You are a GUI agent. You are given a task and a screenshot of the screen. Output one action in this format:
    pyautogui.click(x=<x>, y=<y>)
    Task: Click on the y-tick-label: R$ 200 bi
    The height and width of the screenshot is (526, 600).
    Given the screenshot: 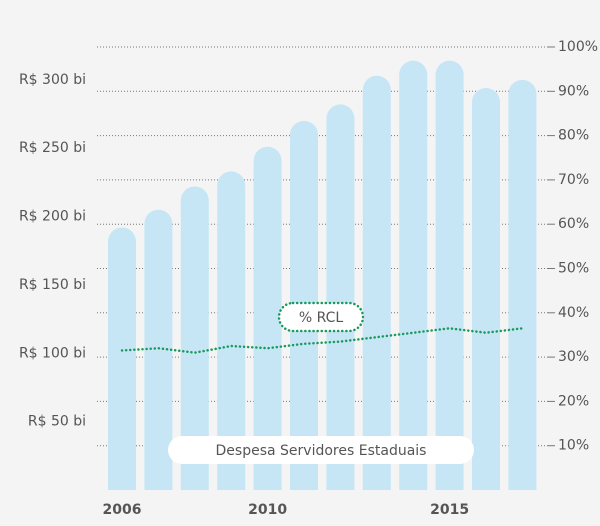 What is the action you would take?
    pyautogui.click(x=52, y=217)
    